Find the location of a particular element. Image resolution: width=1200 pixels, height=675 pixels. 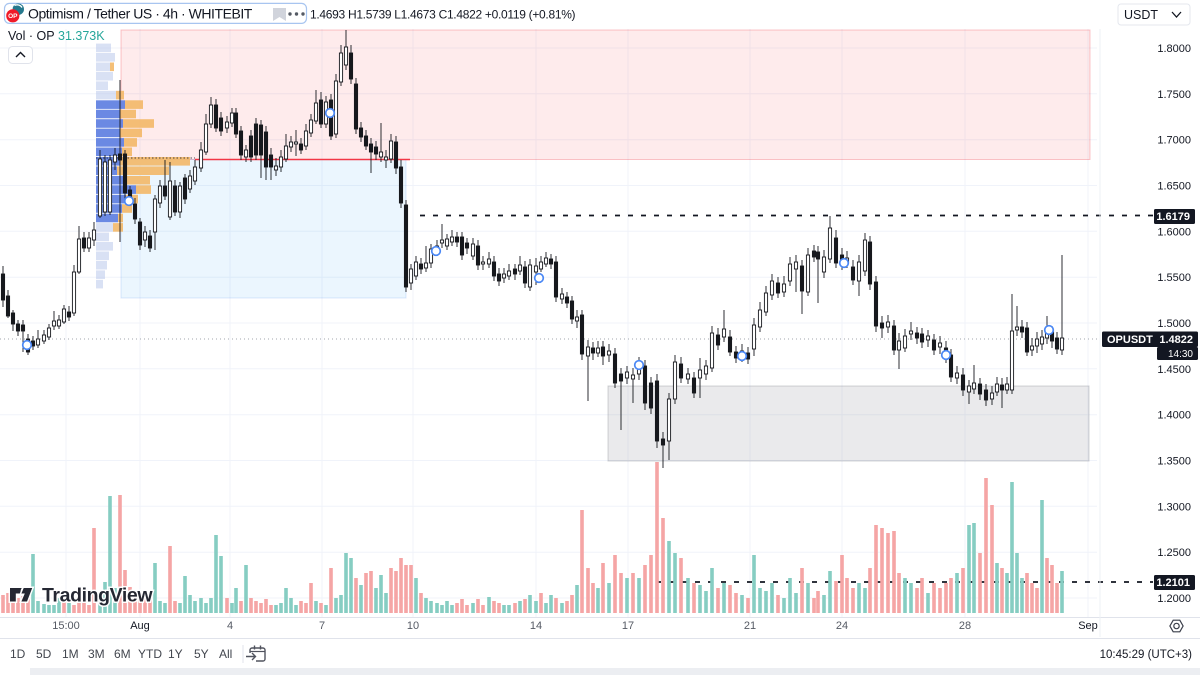

svg-text: 5Y is located at coordinates (201, 654).